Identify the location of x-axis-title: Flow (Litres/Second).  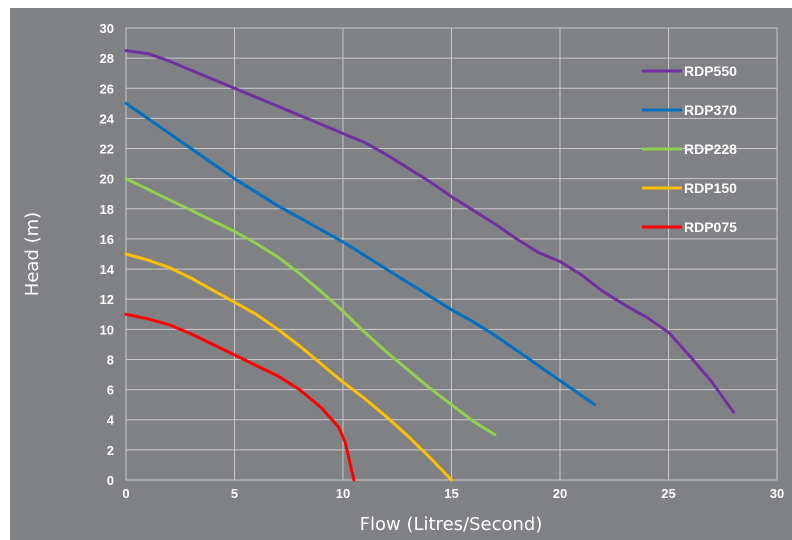
(451, 524).